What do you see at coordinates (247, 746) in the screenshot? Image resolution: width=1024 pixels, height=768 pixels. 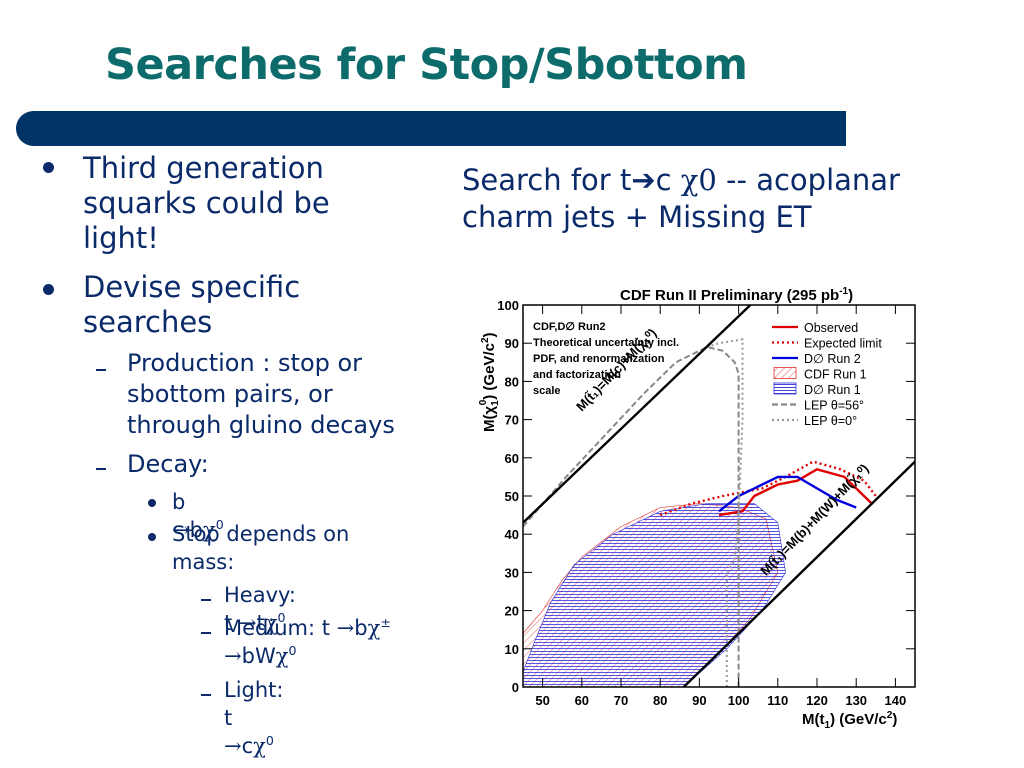 I see `c-quark: c` at bounding box center [247, 746].